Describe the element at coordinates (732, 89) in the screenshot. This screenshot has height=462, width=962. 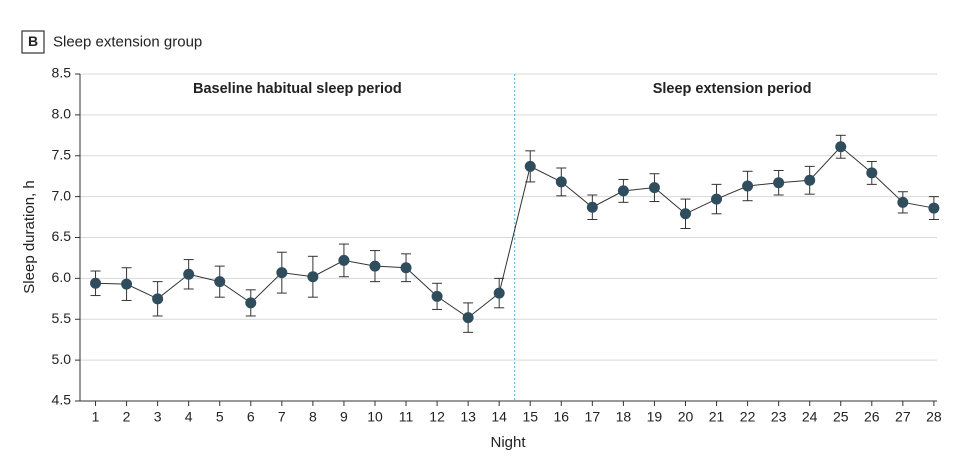
I see `period-label: Sleep extension period` at that location.